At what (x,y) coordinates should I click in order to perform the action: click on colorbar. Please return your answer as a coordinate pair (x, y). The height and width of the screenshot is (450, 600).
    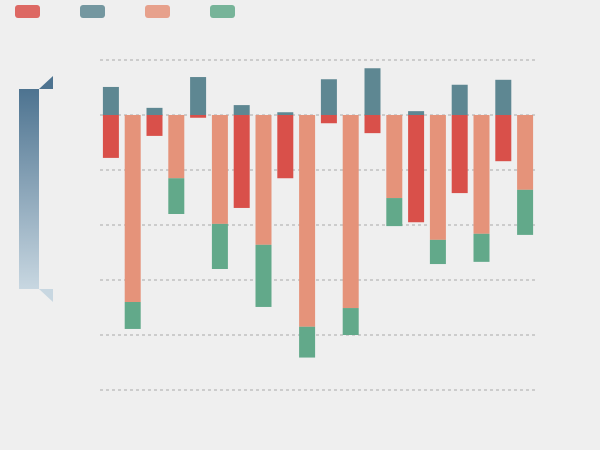
    Looking at the image, I should click on (36, 189).